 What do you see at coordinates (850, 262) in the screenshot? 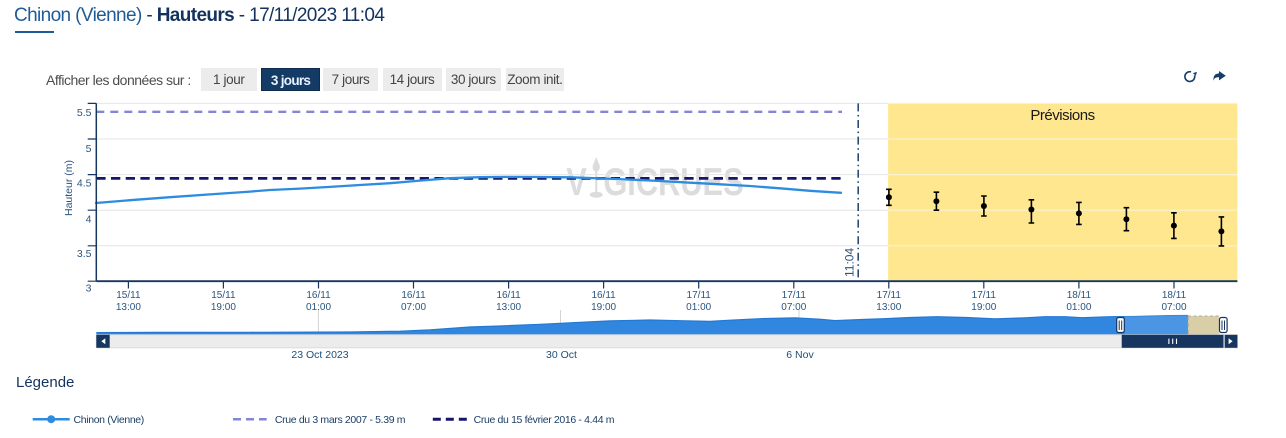
I see `svg-text: 11:04` at bounding box center [850, 262].